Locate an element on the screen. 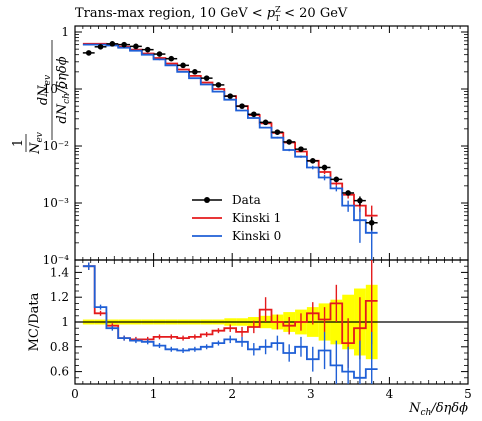 This screenshot has width=482, height=421. legend-item-kinski-0: Kinski 0 is located at coordinates (236, 236).